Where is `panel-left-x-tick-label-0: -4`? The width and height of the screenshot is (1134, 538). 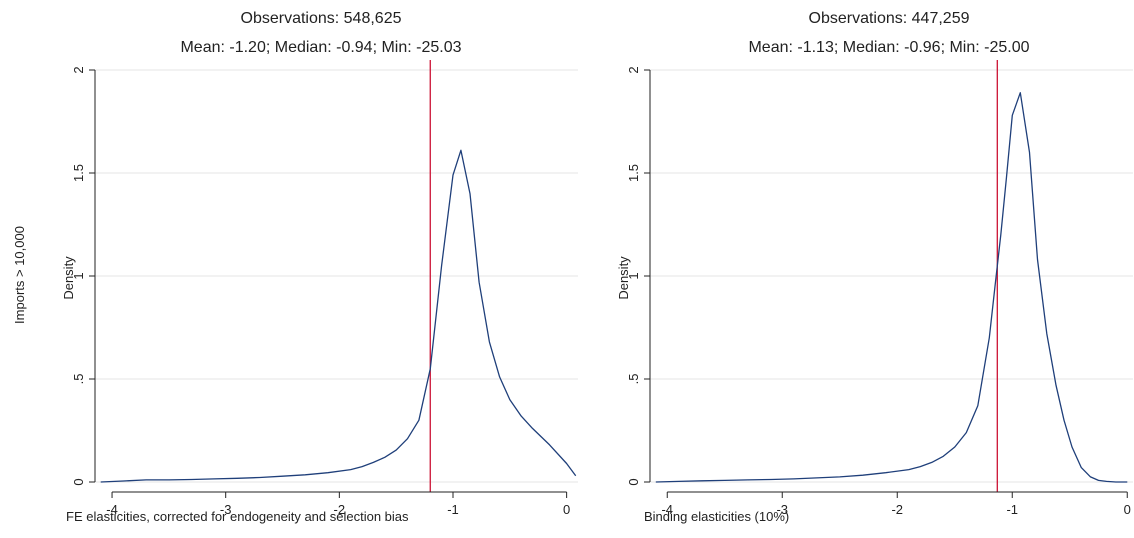 panel-left-x-tick-label-0: -4 is located at coordinates (112, 509).